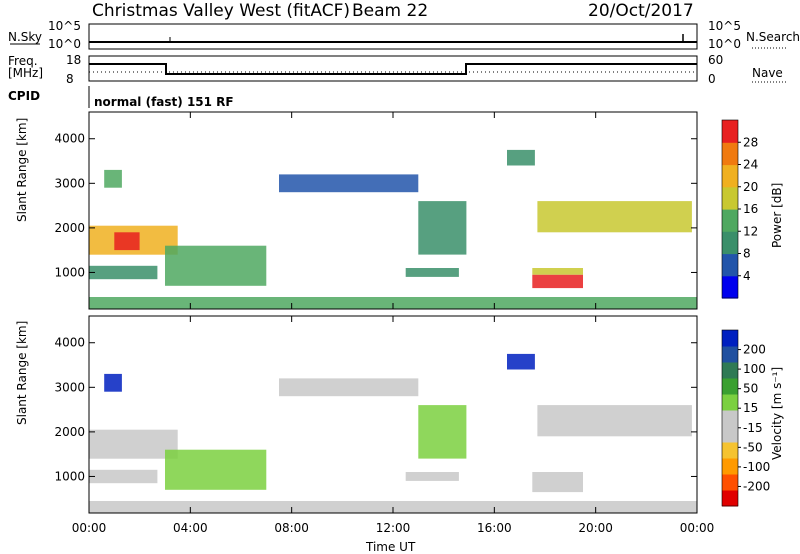 This screenshot has height=554, width=800. What do you see at coordinates (641, 11) in the screenshot?
I see `date-label: 20/Oct/2017` at bounding box center [641, 11].